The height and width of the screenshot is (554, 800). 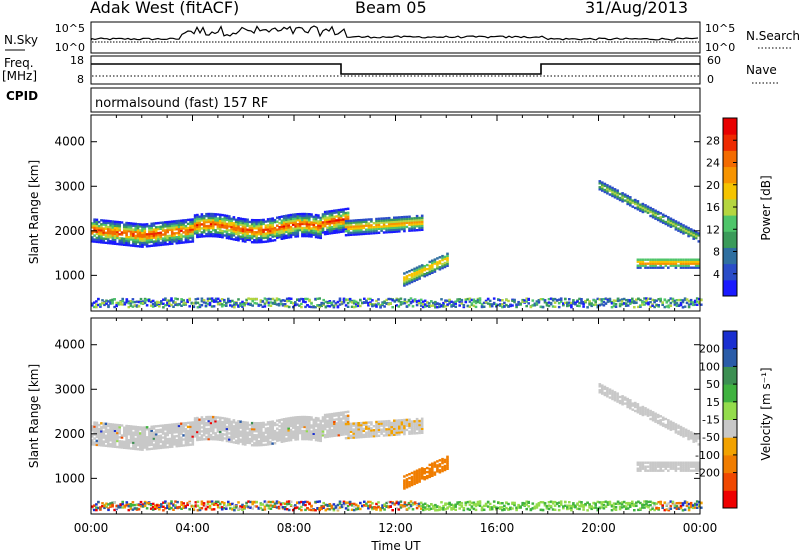 I want to click on time-series-traces, so click(x=395, y=51).